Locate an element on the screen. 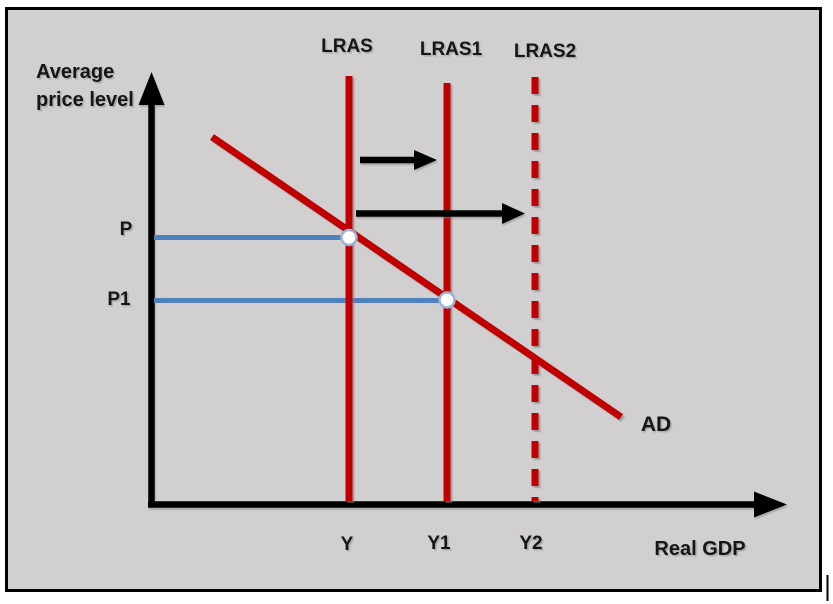 The image size is (833, 604). output-y2-label: Y2 is located at coordinates (531, 543).